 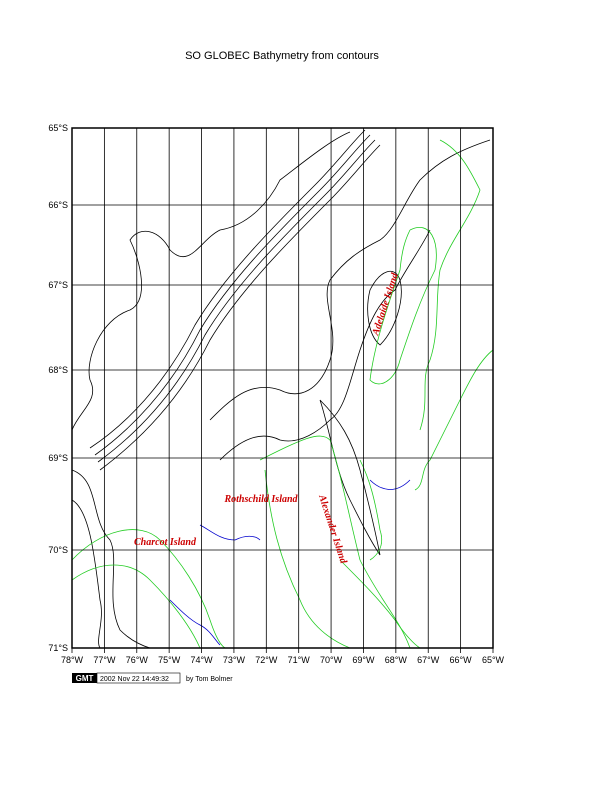 What do you see at coordinates (209, 679) in the screenshot?
I see `credit: by Tom Bolmer` at bounding box center [209, 679].